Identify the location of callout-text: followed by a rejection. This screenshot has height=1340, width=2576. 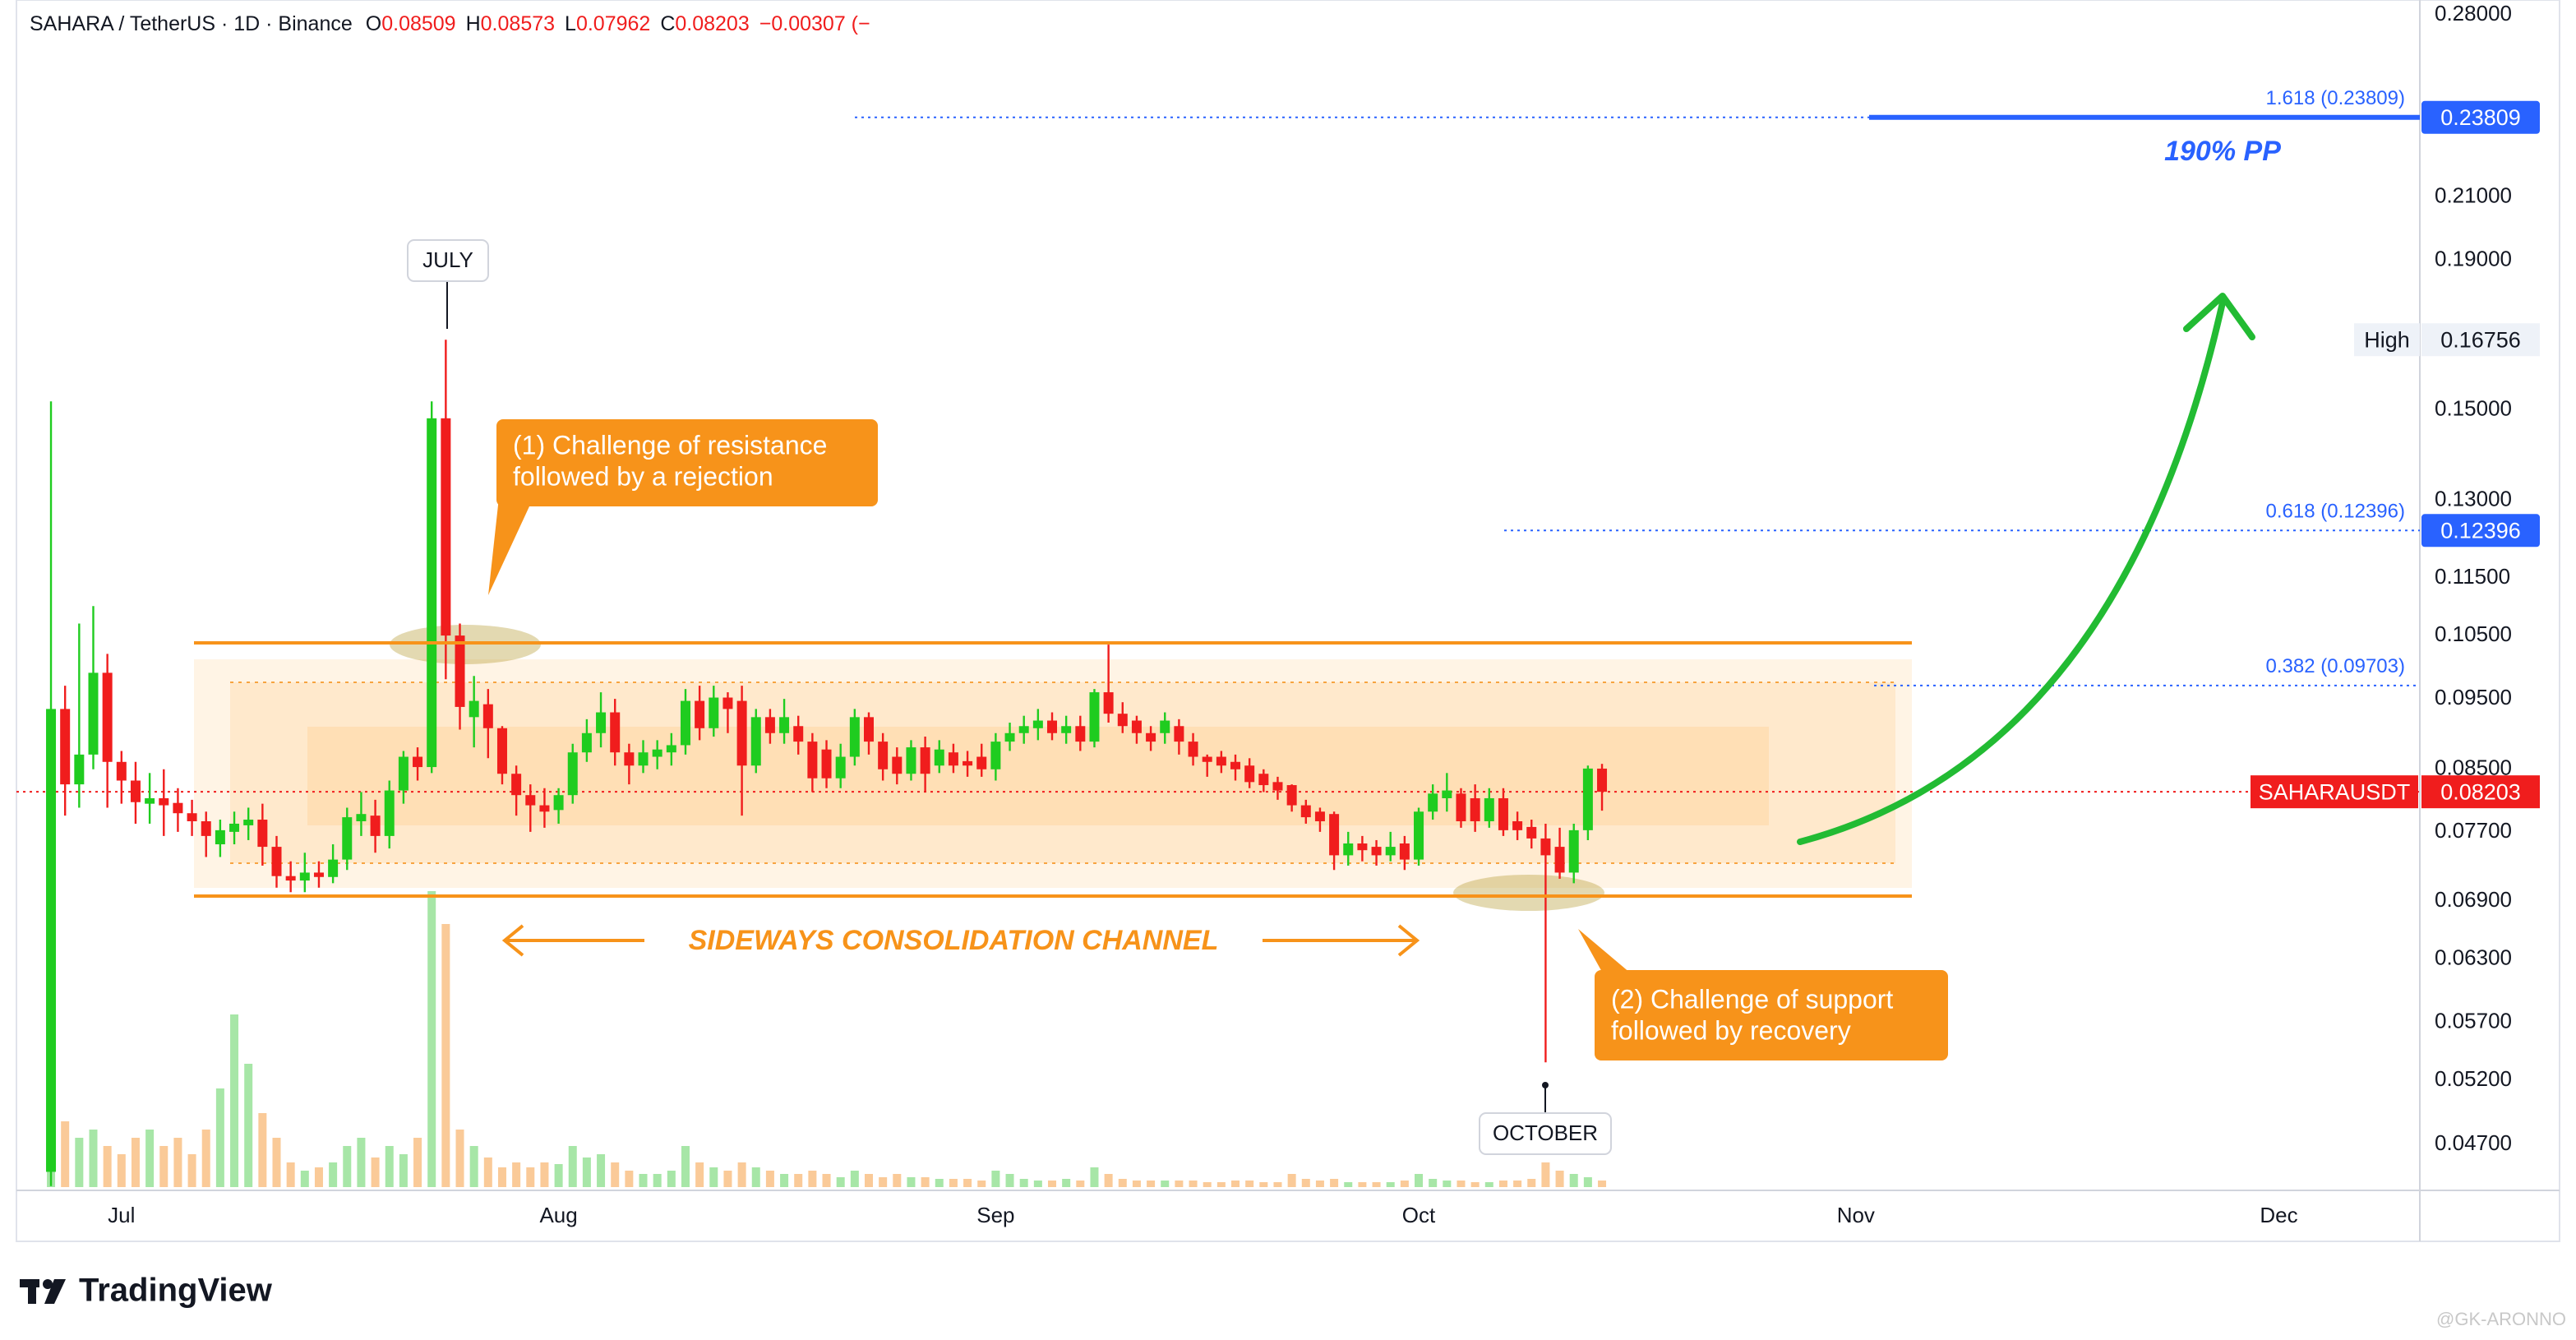
(643, 476).